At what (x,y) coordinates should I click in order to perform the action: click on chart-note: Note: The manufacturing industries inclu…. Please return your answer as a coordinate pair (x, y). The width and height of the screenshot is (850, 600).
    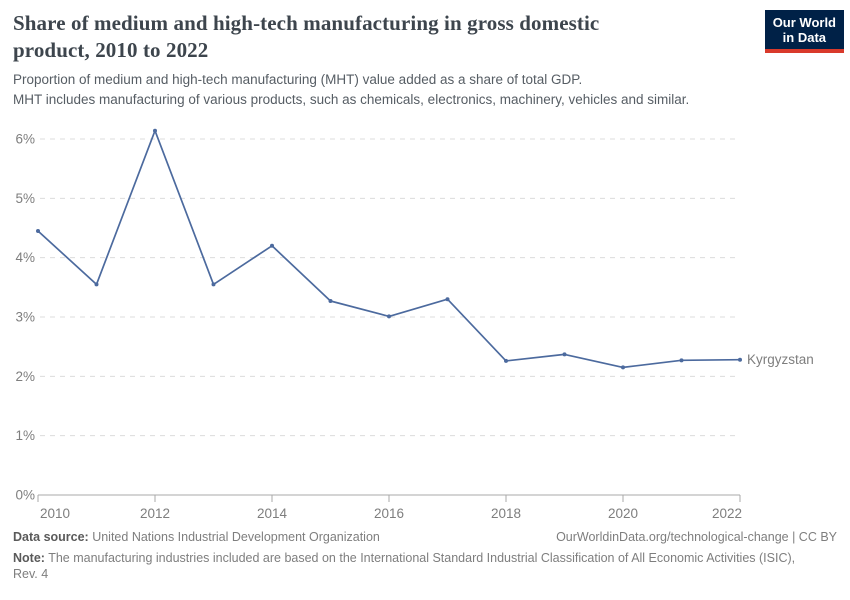
    Looking at the image, I should click on (425, 566).